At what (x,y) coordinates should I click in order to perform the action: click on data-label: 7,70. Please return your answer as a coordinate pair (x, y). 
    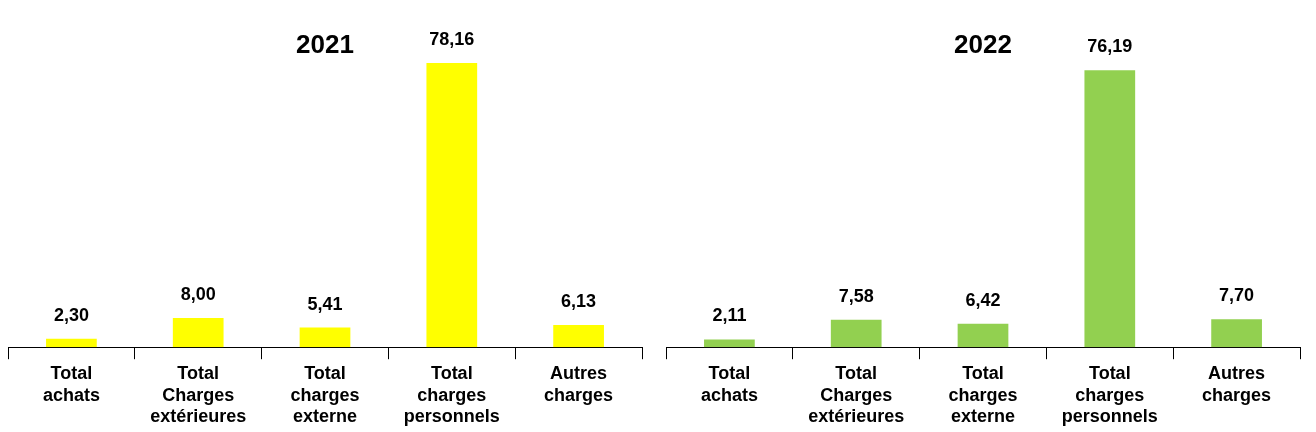
    Looking at the image, I should click on (1237, 295).